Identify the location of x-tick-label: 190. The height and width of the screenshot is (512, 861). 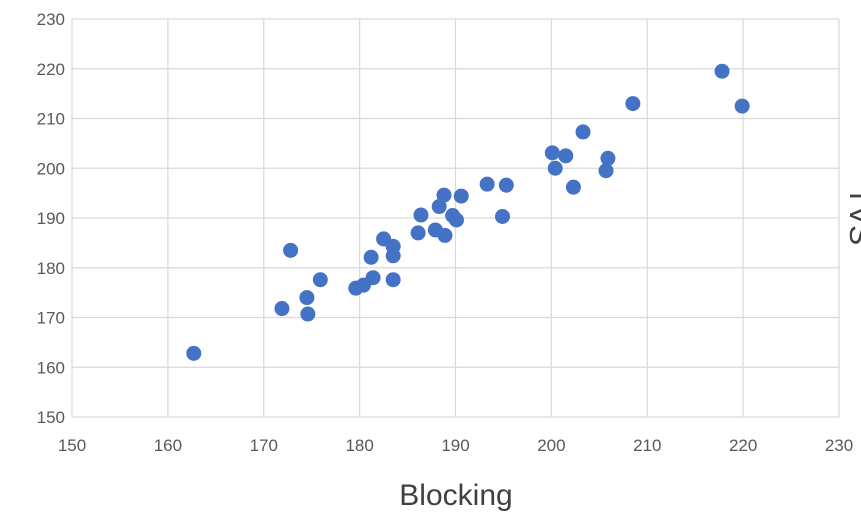
(455, 445).